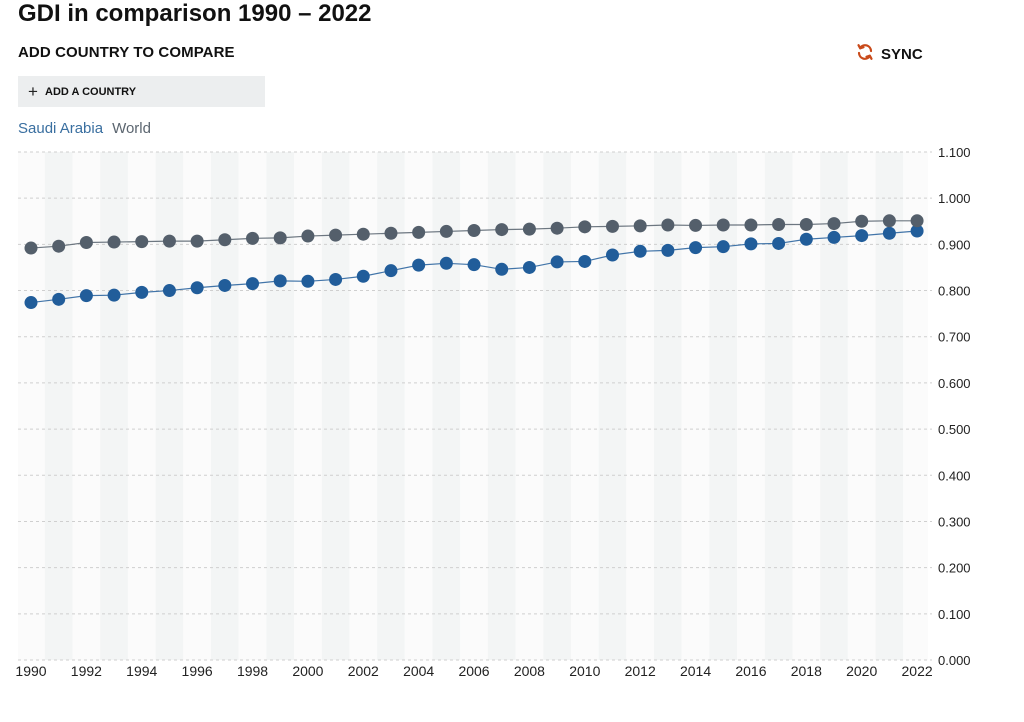 Image resolution: width=1024 pixels, height=722 pixels. What do you see at coordinates (954, 614) in the screenshot?
I see `y-tick-label: 0.100` at bounding box center [954, 614].